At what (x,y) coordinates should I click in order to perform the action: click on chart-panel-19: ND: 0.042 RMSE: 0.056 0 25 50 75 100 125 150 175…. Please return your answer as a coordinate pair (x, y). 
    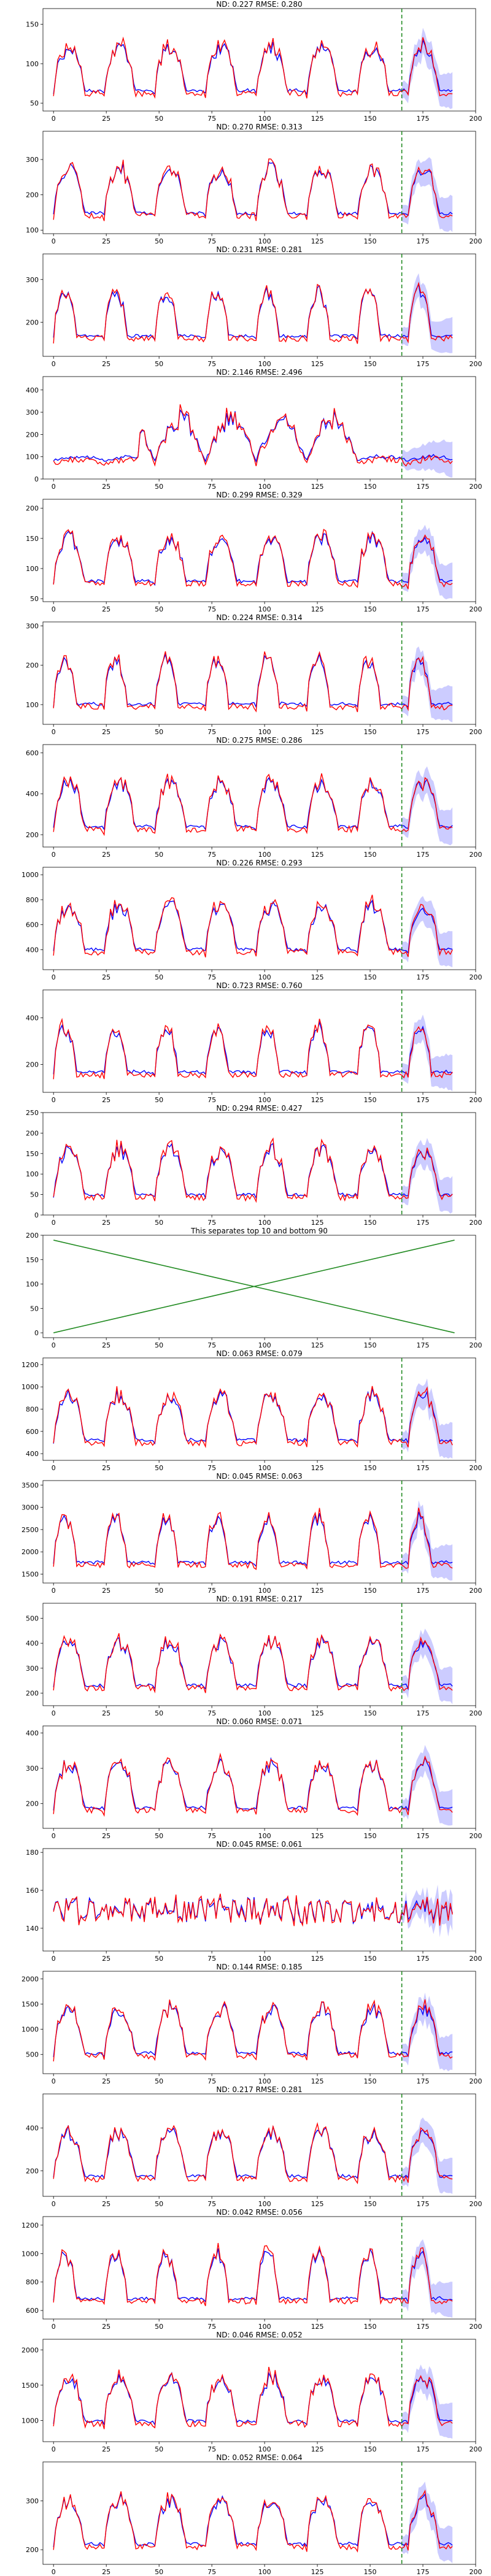
    Looking at the image, I should click on (252, 2269).